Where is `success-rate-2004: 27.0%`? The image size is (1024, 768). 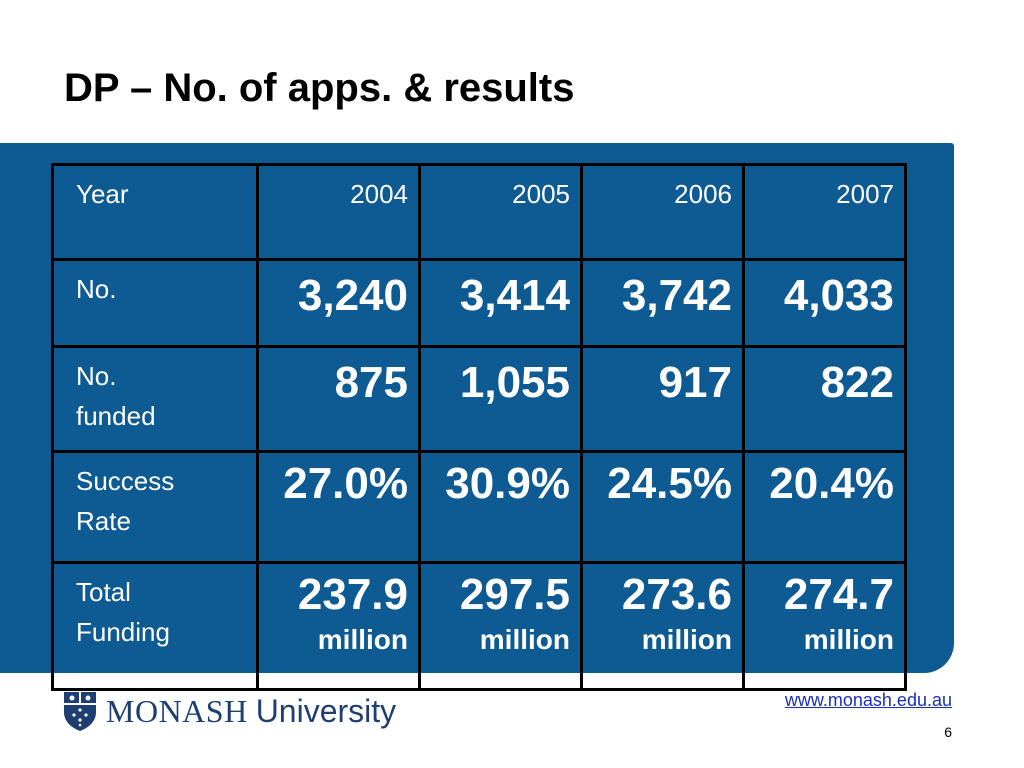 success-rate-2004: 27.0% is located at coordinates (345, 483).